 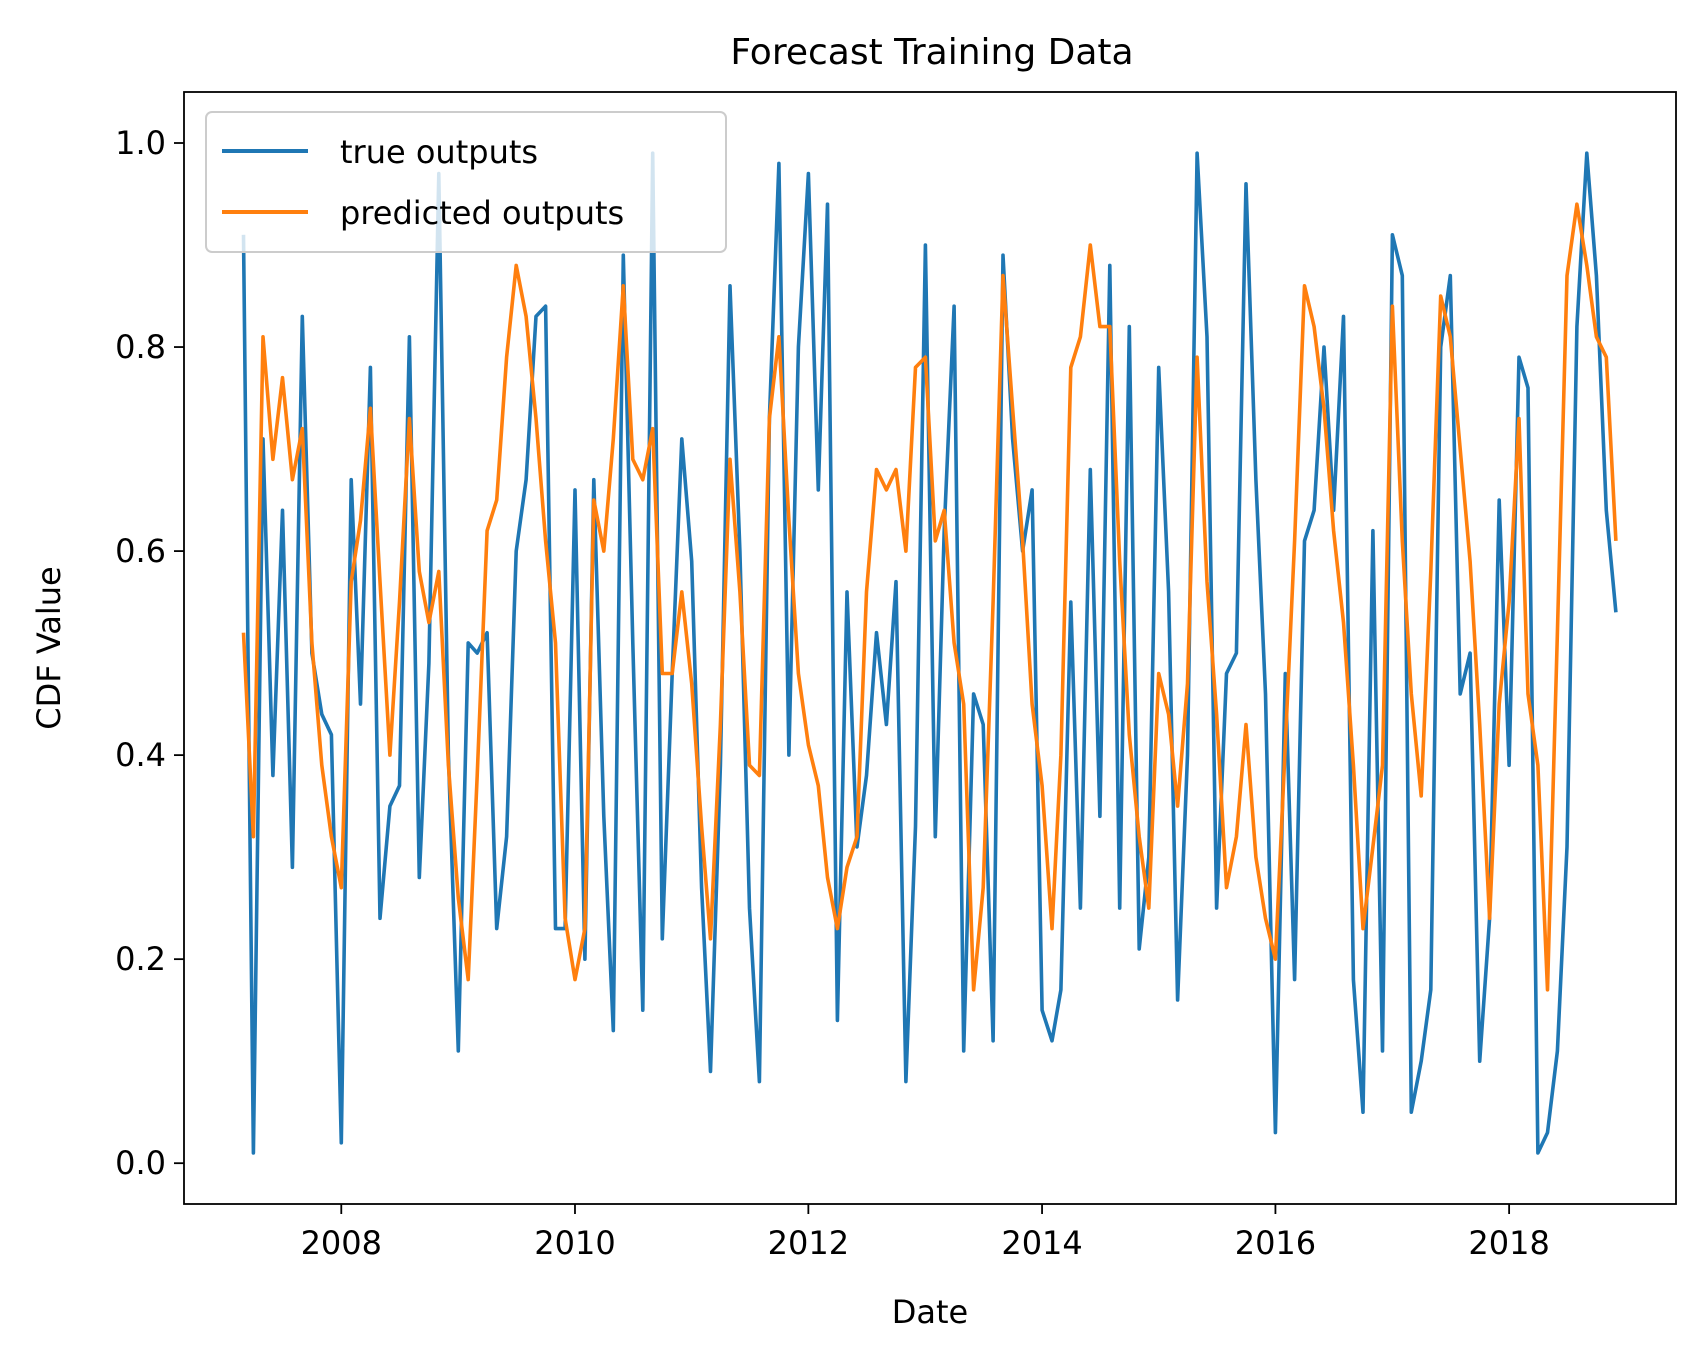 I want to click on x-axis: 2008 2010 2012 2014 2016 2018, so click(x=925, y=1233).